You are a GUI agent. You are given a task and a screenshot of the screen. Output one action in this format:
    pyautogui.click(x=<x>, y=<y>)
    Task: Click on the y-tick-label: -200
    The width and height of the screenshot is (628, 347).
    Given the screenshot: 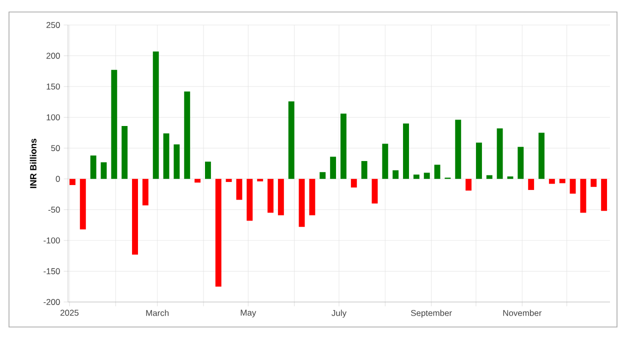 What is the action you would take?
    pyautogui.click(x=52, y=302)
    